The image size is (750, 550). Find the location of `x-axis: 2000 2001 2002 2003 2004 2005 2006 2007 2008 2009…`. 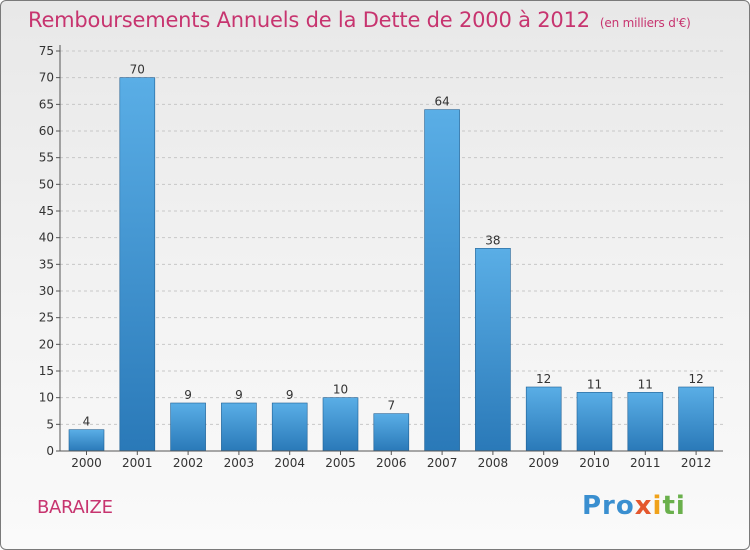

x-axis: 2000 2001 2002 2003 2004 2005 2006 2007 2008 2009… is located at coordinates (391, 460).